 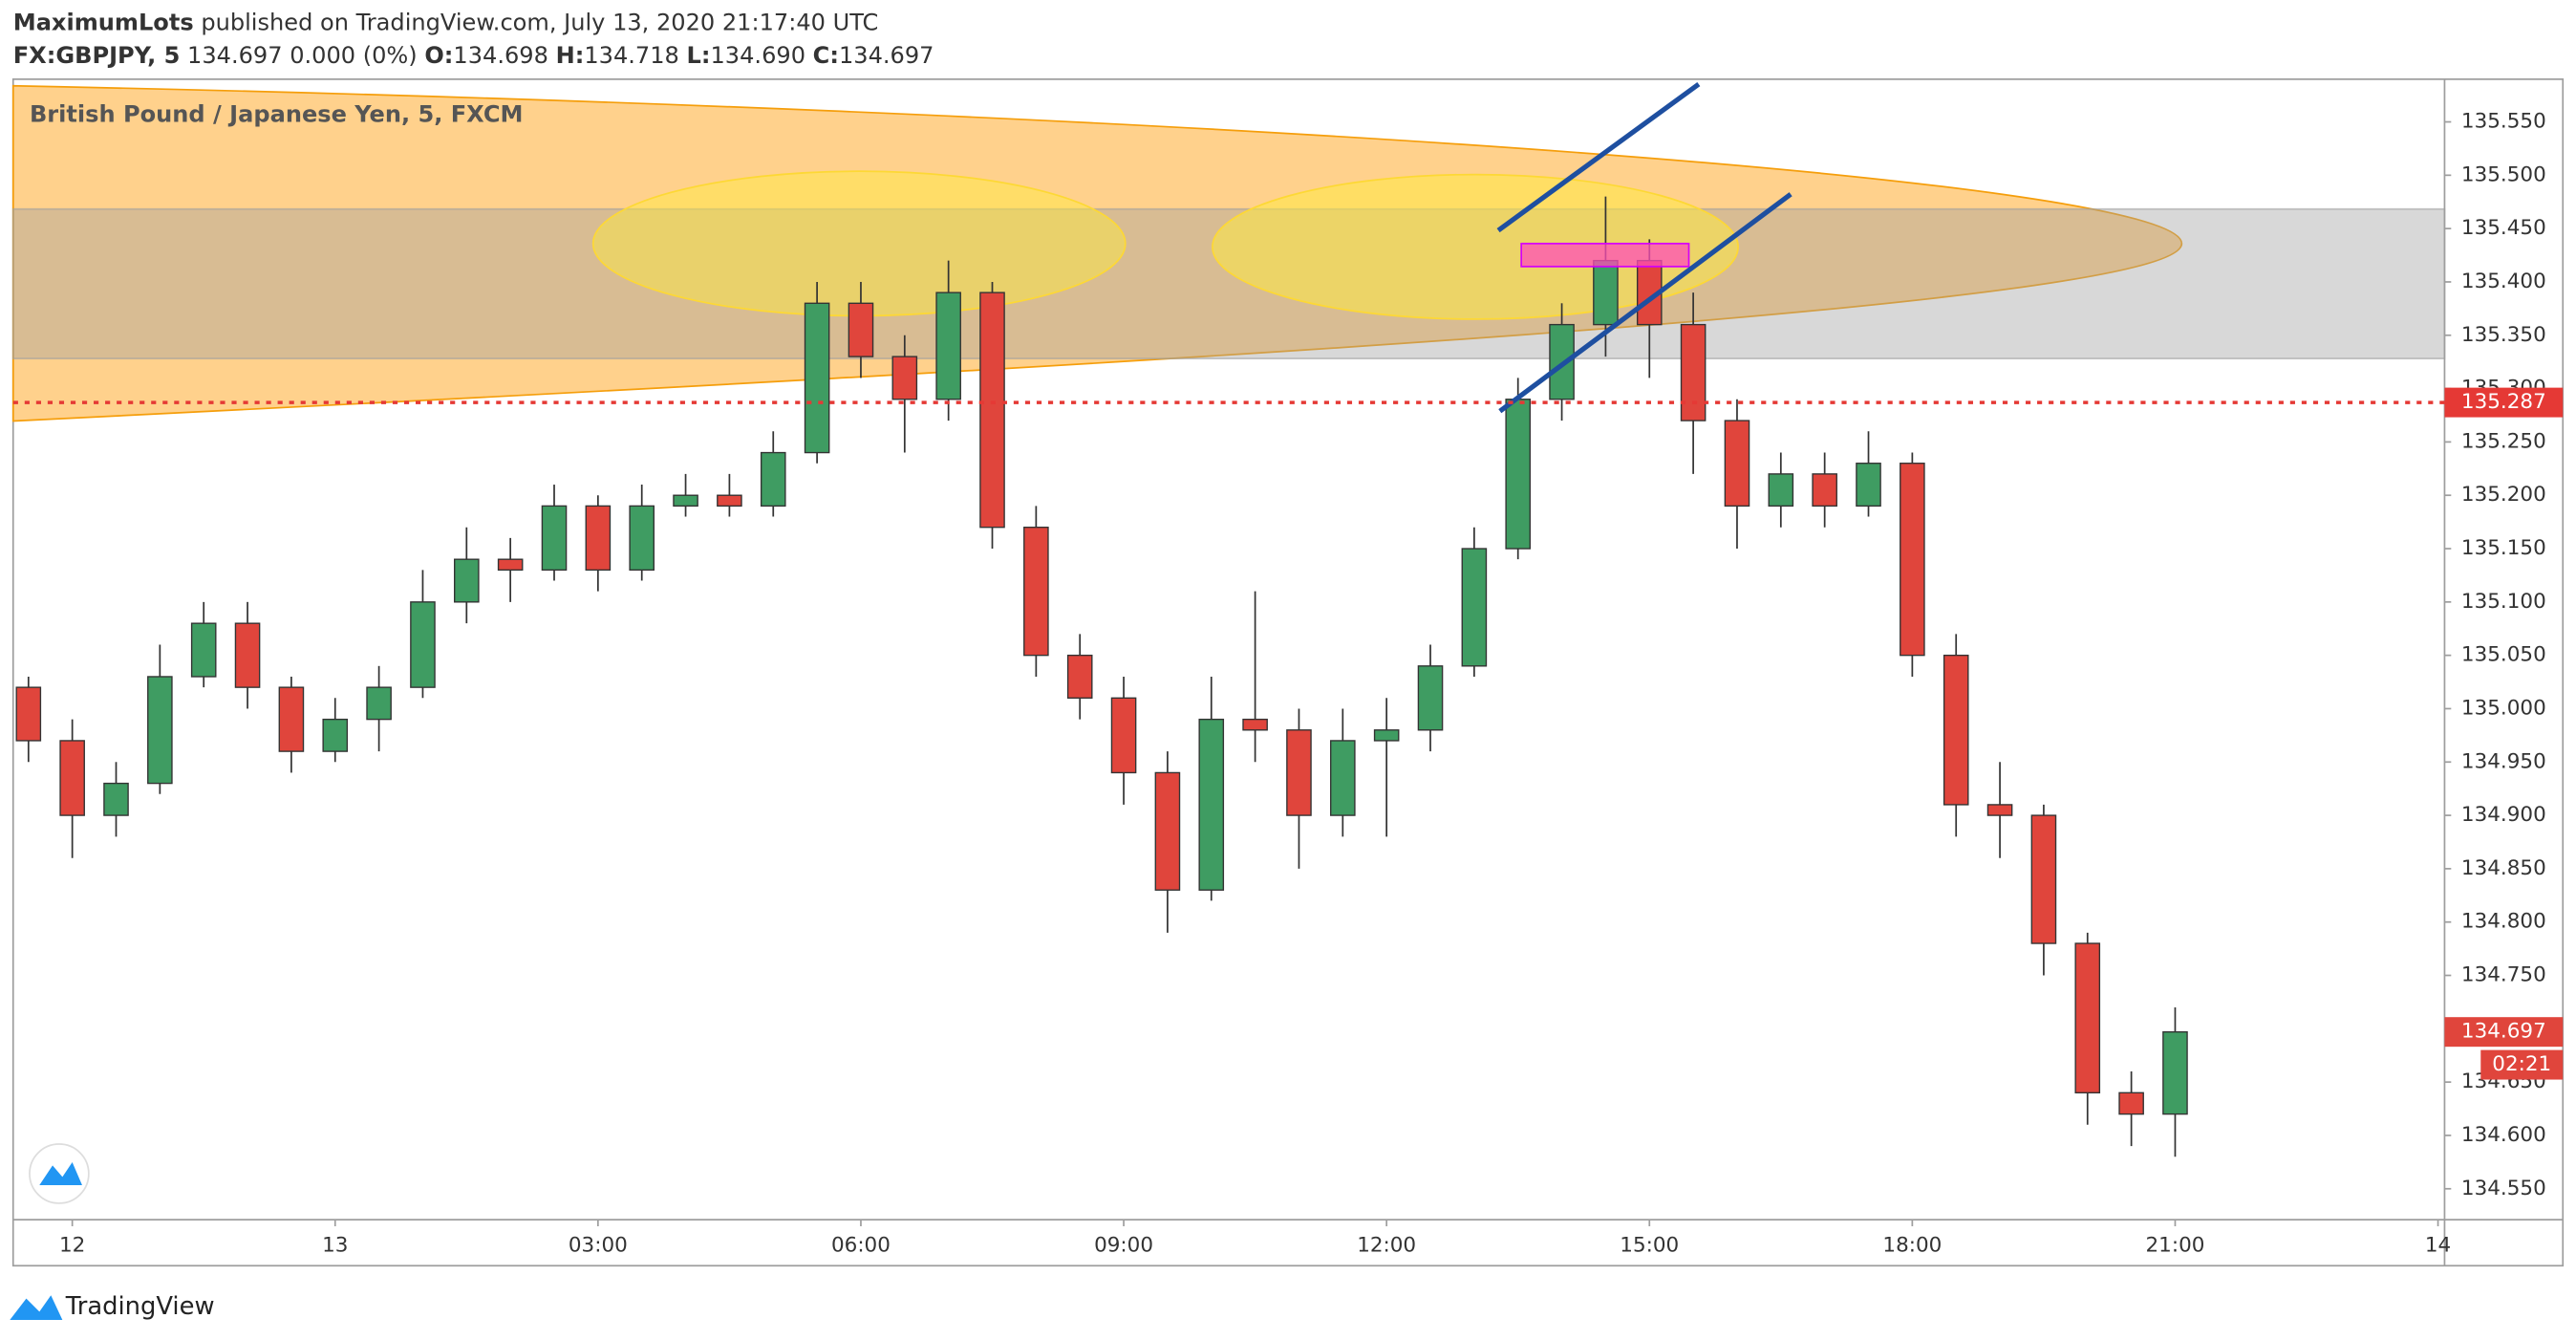 What do you see at coordinates (2503, 174) in the screenshot?
I see `y-tick-label: 135.500` at bounding box center [2503, 174].